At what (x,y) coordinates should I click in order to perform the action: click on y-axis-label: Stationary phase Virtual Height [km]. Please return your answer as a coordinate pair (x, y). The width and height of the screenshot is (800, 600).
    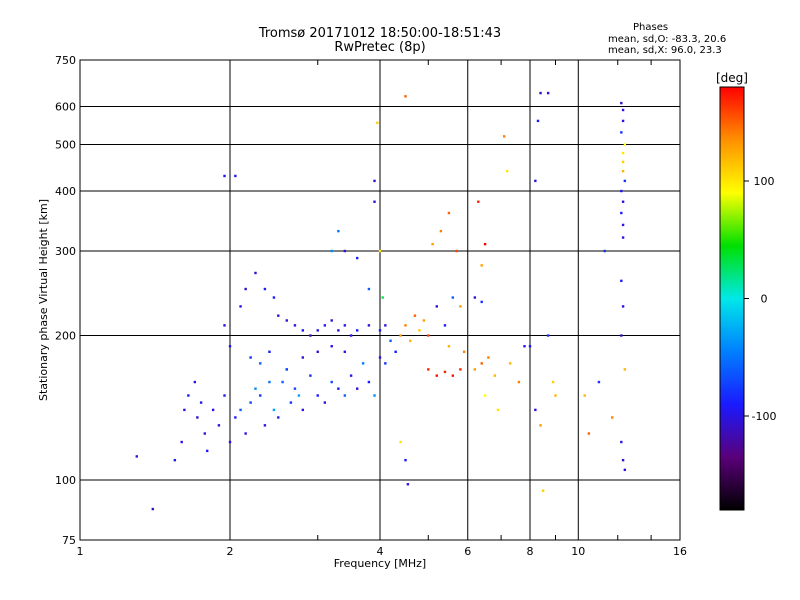
    Looking at the image, I should click on (43, 300).